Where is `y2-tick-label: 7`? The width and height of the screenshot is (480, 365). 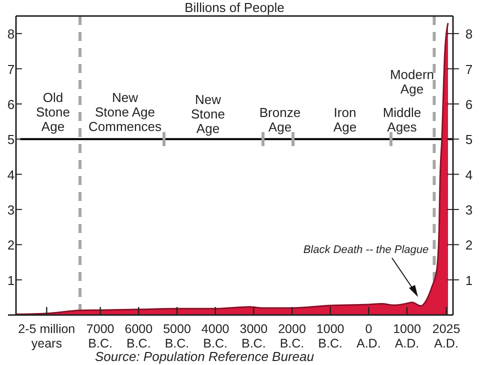
y2-tick-label: 7 is located at coordinates (469, 69).